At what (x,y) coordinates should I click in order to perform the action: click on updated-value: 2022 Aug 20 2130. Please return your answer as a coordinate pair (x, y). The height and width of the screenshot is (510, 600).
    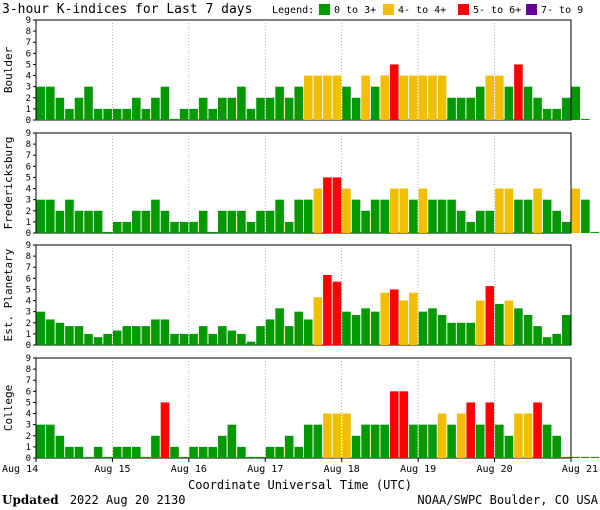
    Looking at the image, I should click on (128, 500).